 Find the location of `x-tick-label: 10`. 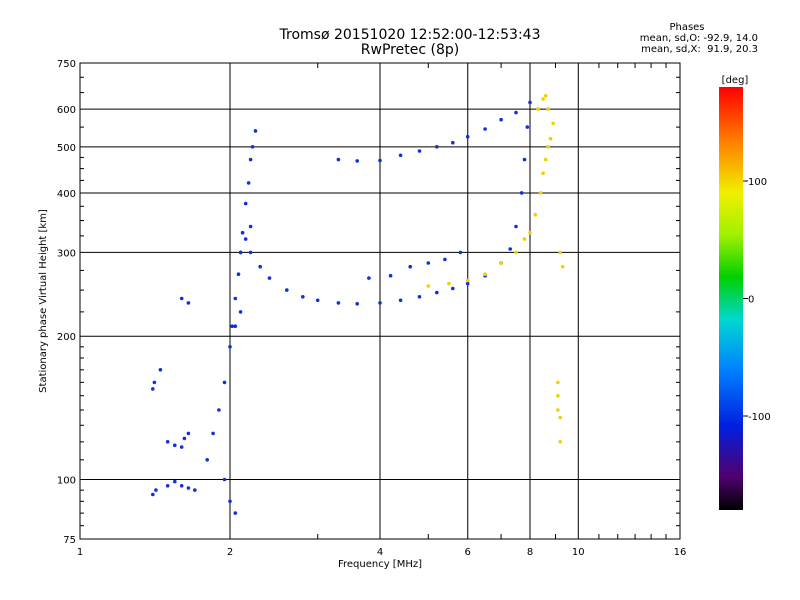

x-tick-label: 10 is located at coordinates (578, 552).